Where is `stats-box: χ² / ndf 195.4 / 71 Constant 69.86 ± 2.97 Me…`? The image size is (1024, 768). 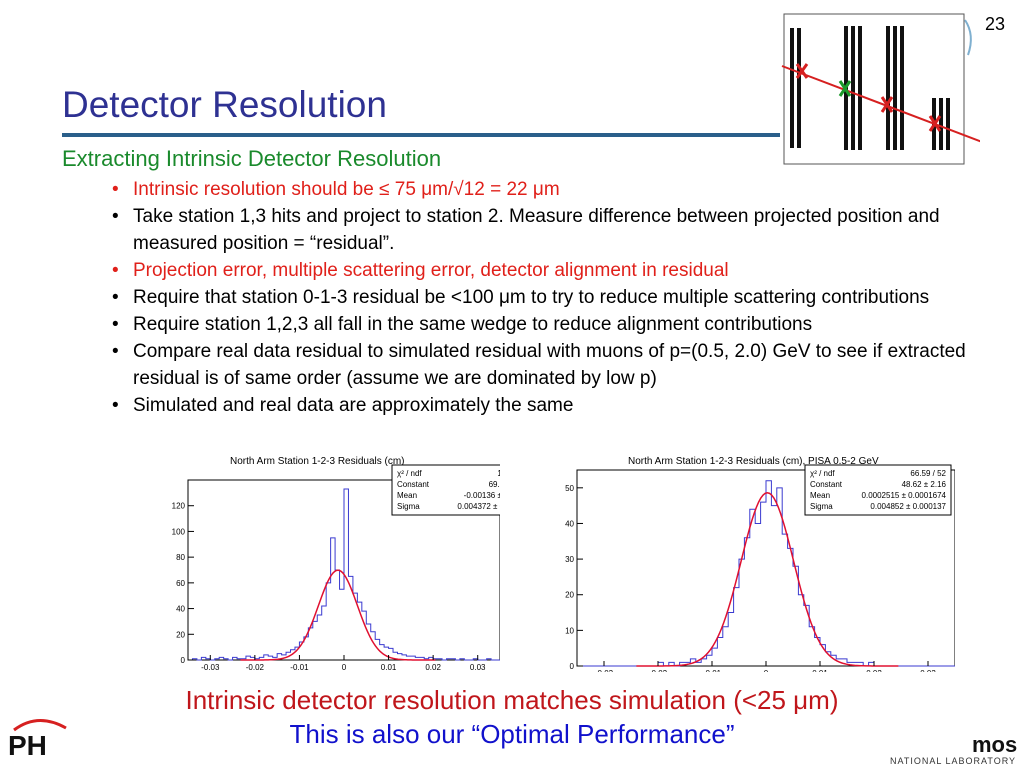 stats-box: χ² / ndf 195.4 / 71 Constant 69.86 ± 2.97 Me… is located at coordinates (445, 490).